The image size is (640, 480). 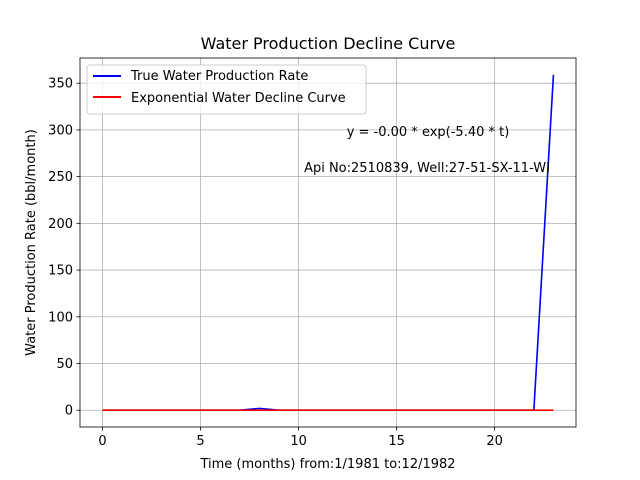 I want to click on y-tick-label: 50, so click(x=64, y=364).